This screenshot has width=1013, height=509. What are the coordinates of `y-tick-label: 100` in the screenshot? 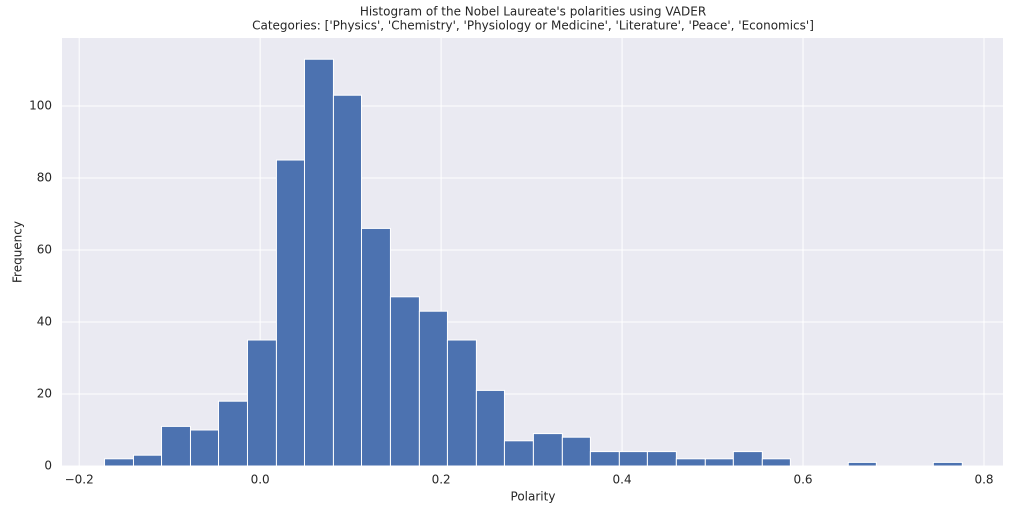 It's located at (40, 106).